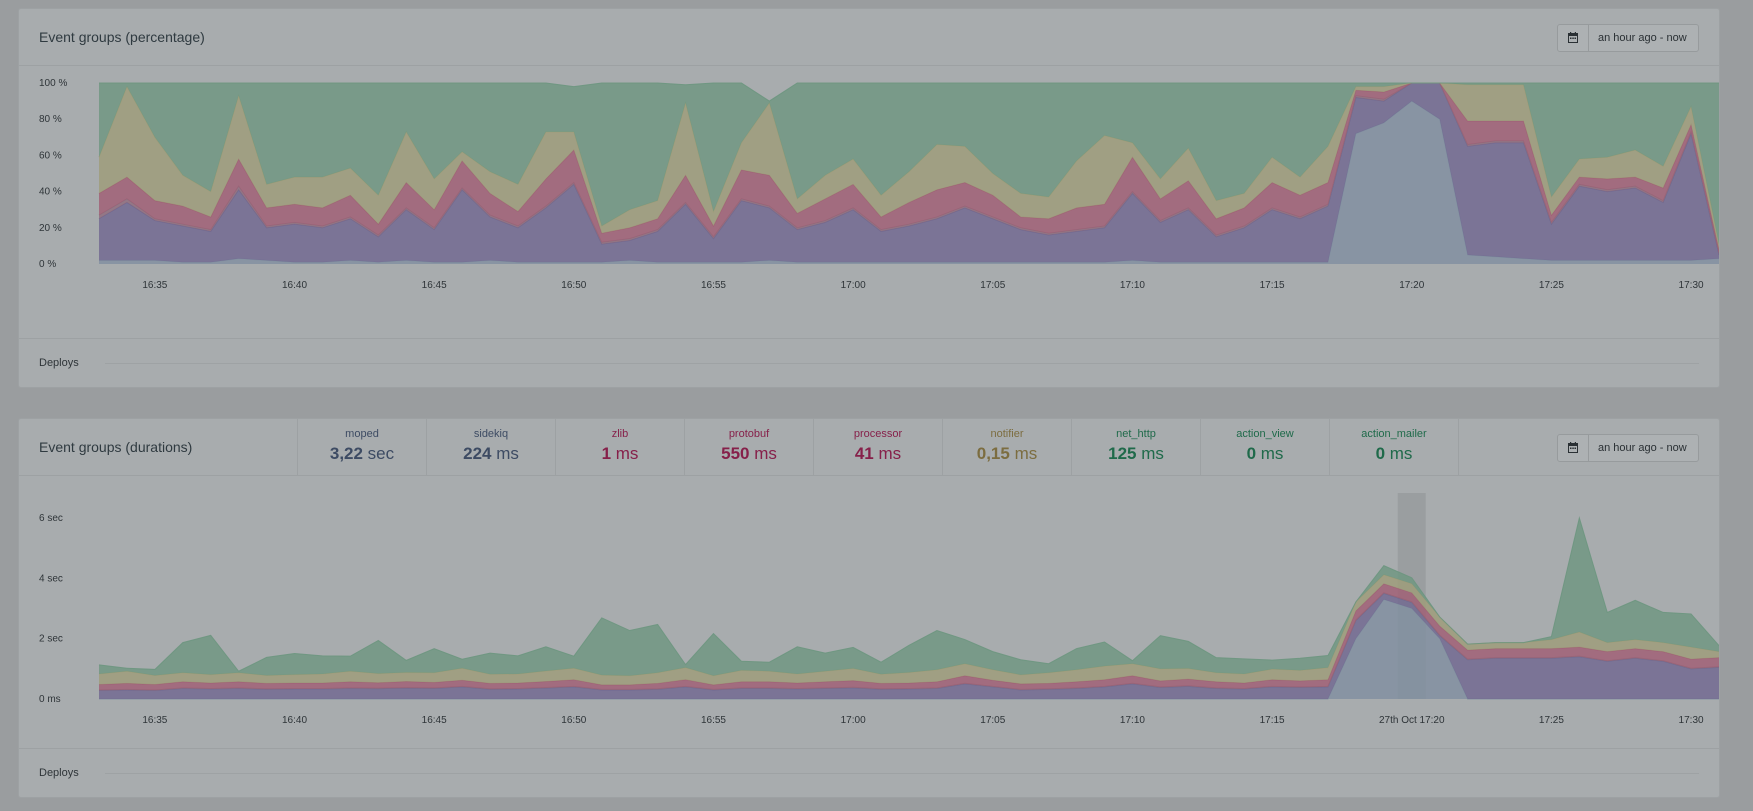  I want to click on legend-item-protobuf: protobuf 550 ms, so click(748, 447).